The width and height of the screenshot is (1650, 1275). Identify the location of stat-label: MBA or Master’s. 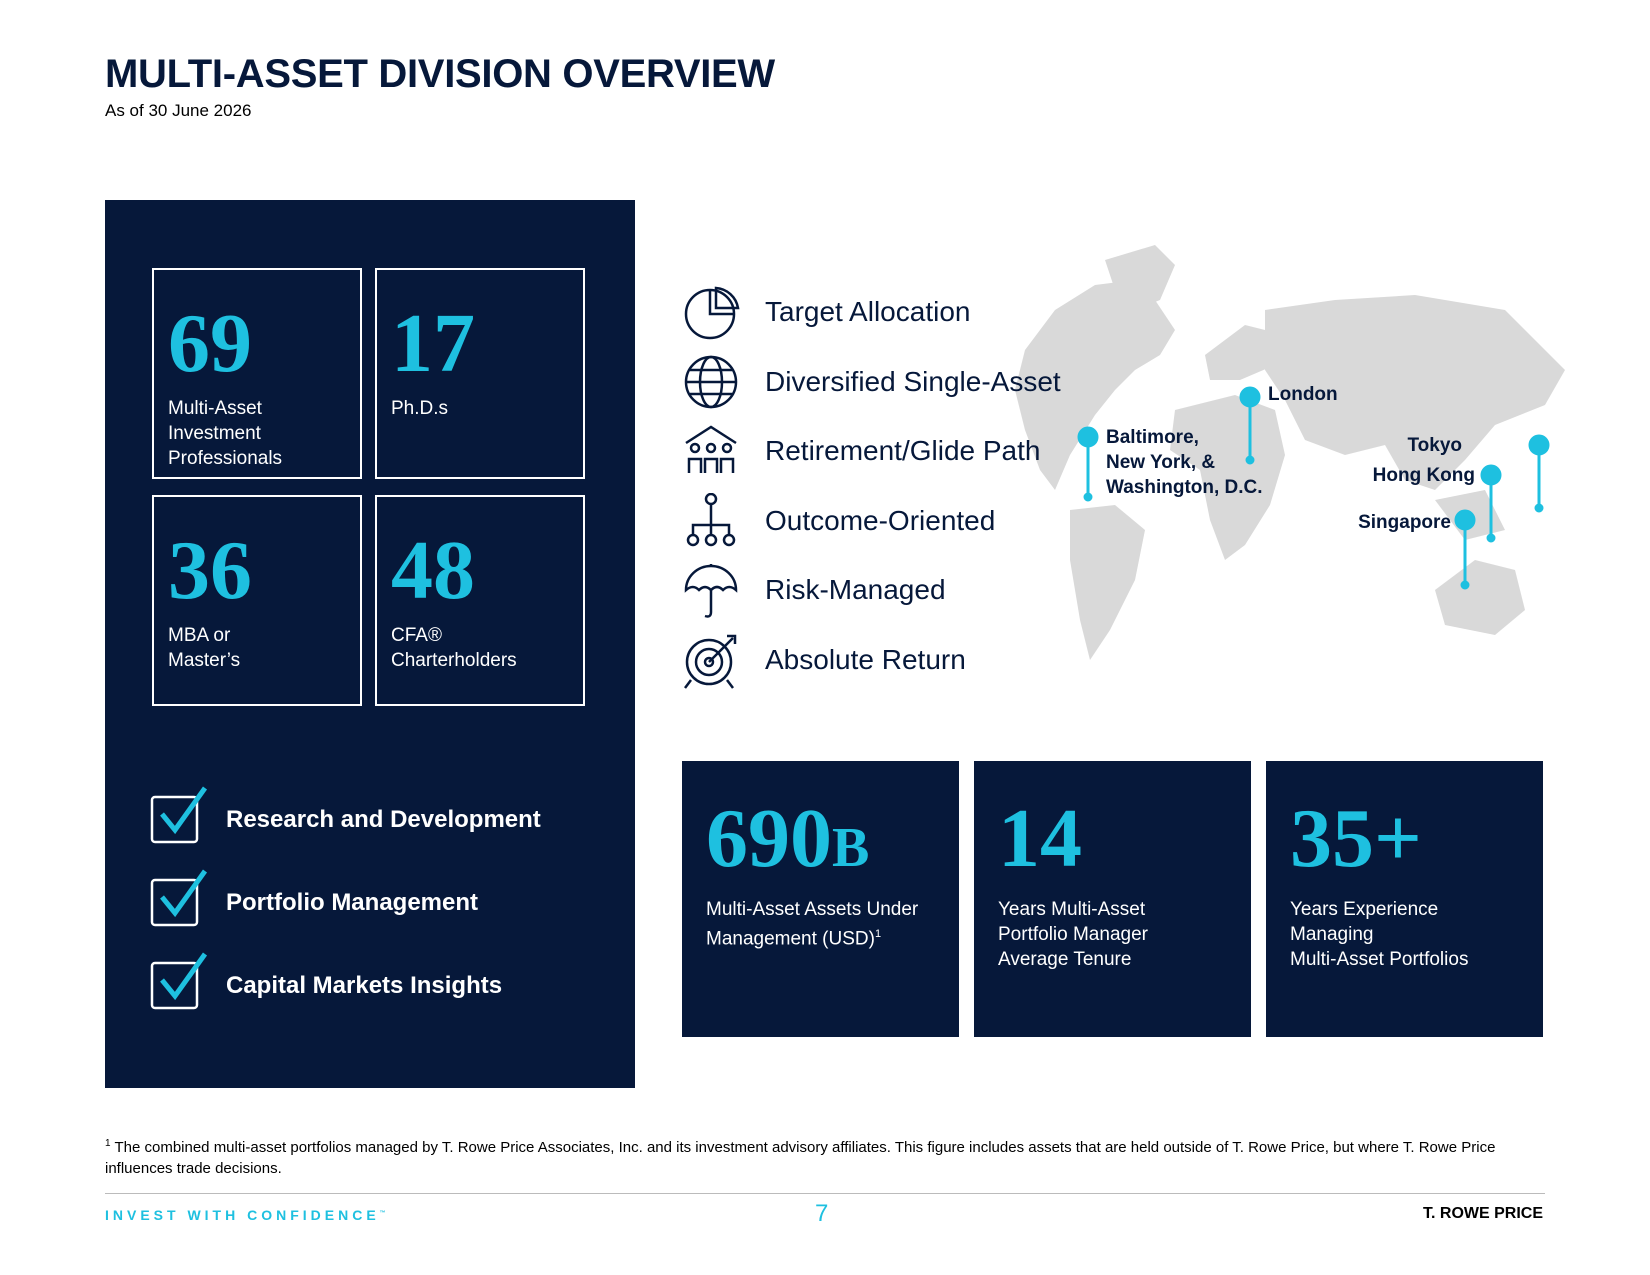
(204, 648).